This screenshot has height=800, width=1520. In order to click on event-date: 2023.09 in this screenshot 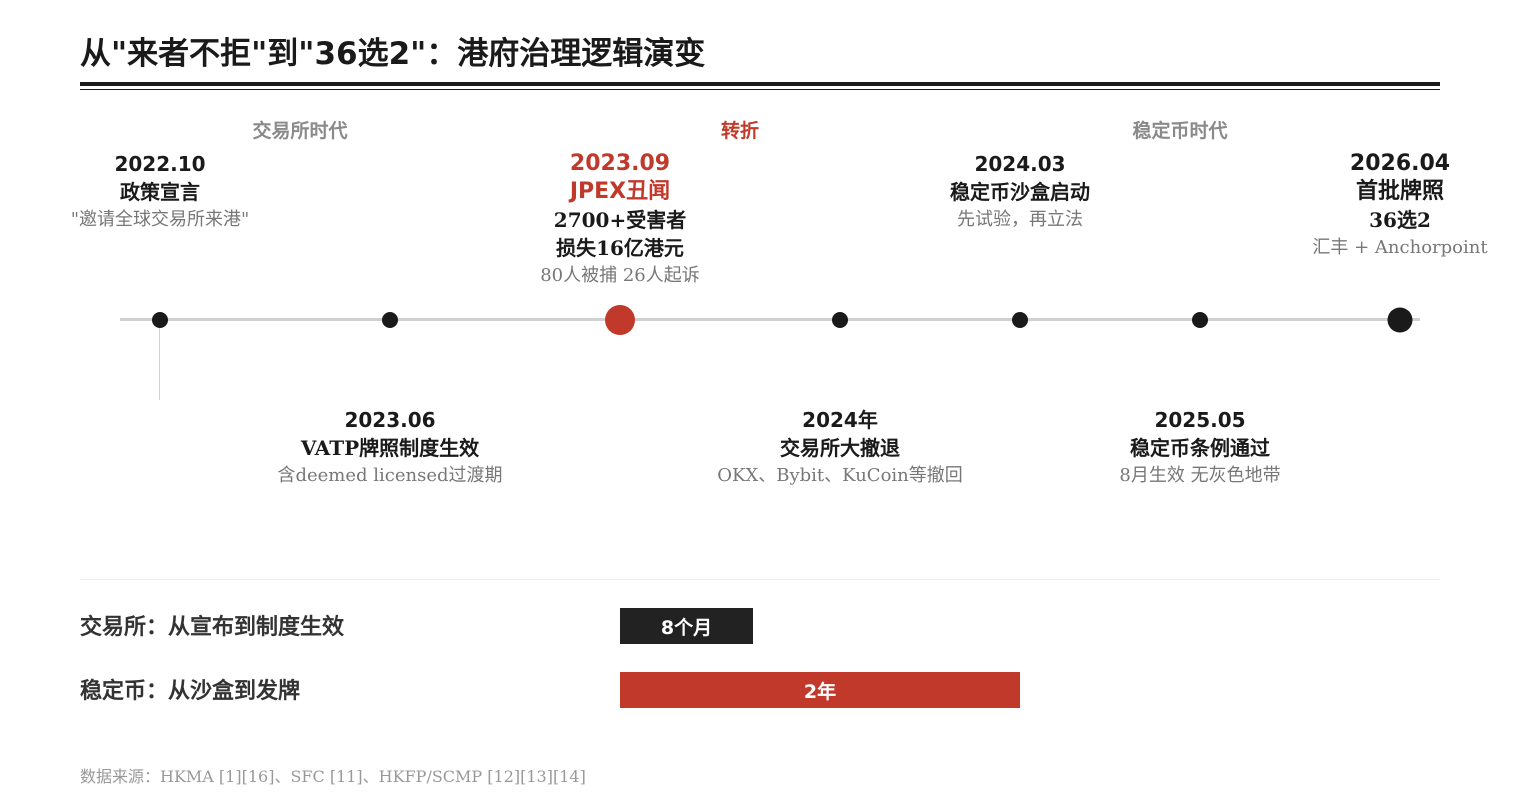, I will do `click(620, 163)`.